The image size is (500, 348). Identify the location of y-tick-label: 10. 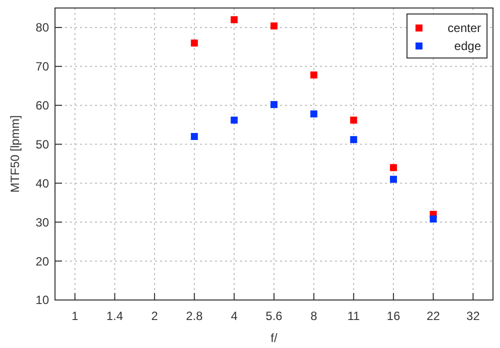
(43, 300).